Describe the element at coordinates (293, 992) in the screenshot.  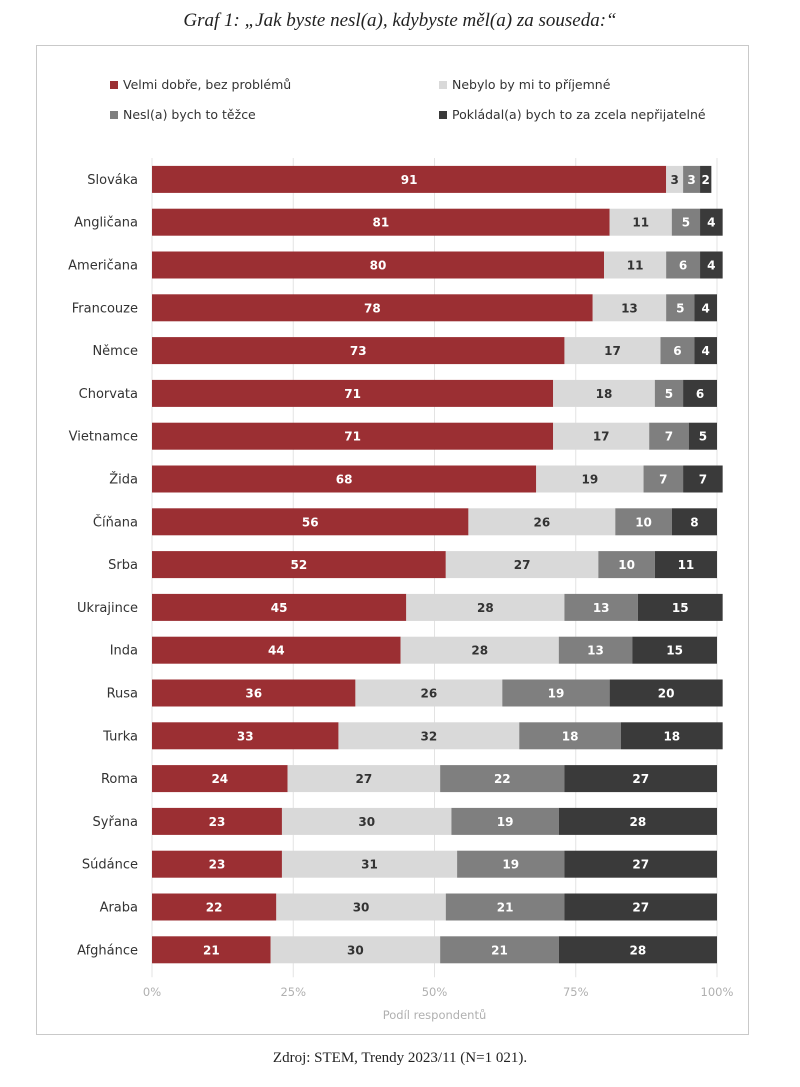
I see `x-tick-label: 25%` at that location.